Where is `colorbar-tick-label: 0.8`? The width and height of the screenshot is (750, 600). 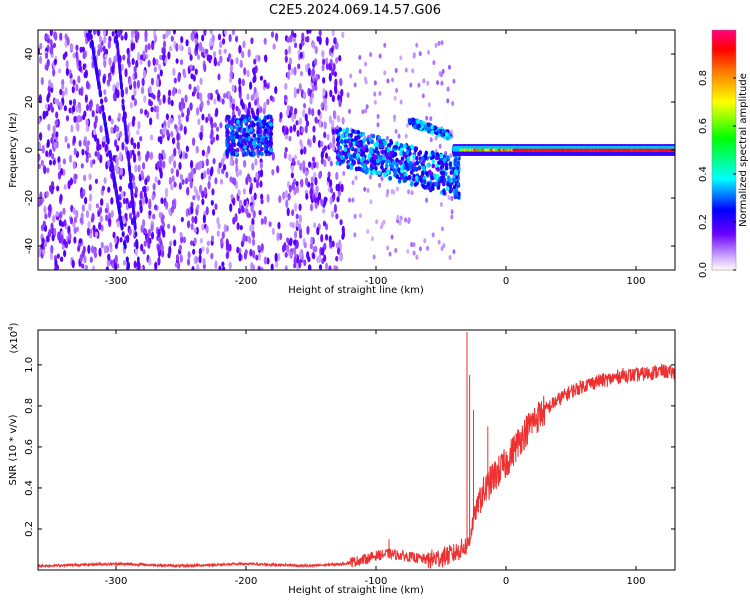 colorbar-tick-label: 0.8 is located at coordinates (703, 78).